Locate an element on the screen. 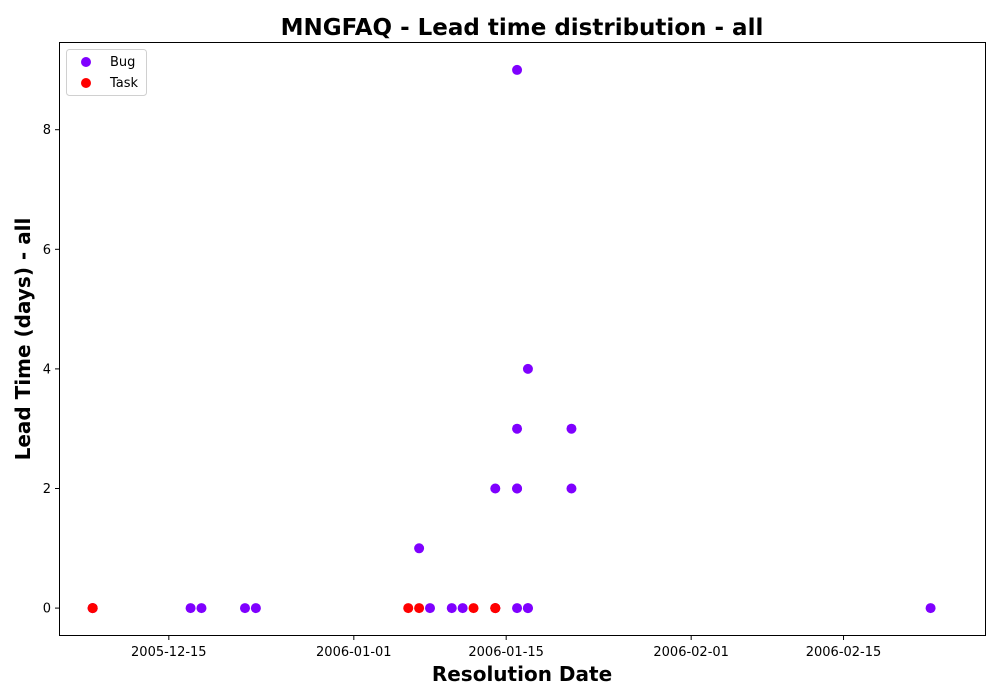  legend-label-bug: Bug is located at coordinates (122, 62).